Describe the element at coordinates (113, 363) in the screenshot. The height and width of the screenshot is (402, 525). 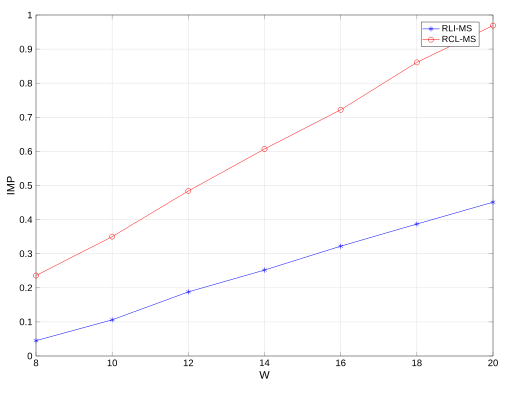
I see `x-tick-label: 10` at that location.